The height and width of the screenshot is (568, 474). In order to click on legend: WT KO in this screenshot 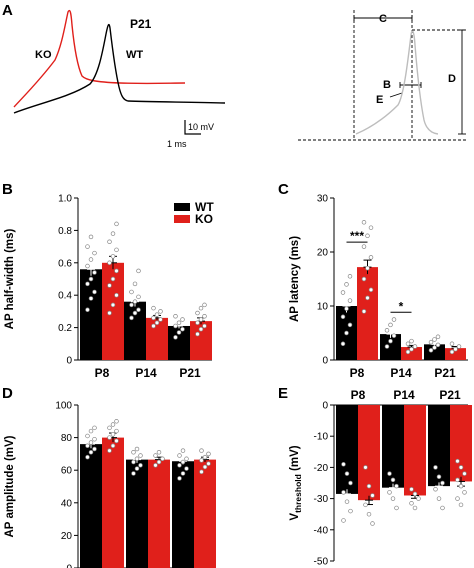, I will do `click(194, 213)`.